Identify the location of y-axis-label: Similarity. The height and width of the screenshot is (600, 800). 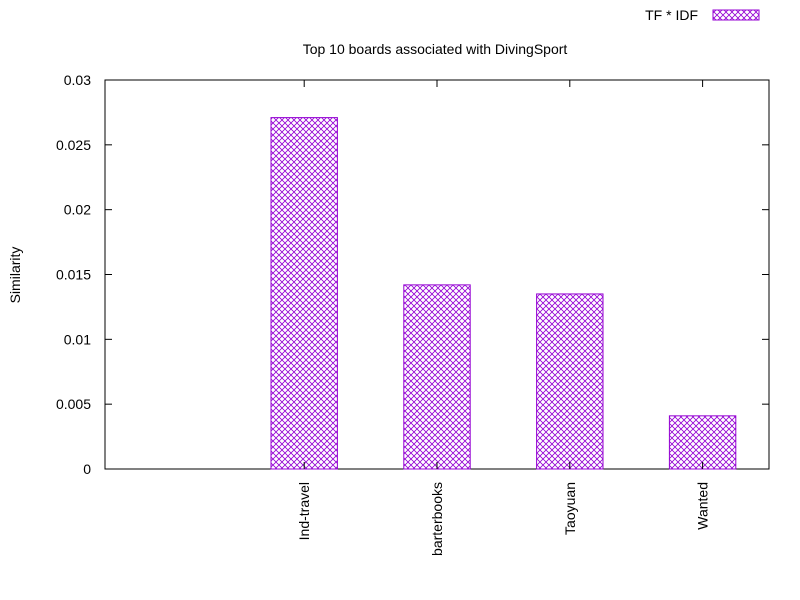
(15, 275).